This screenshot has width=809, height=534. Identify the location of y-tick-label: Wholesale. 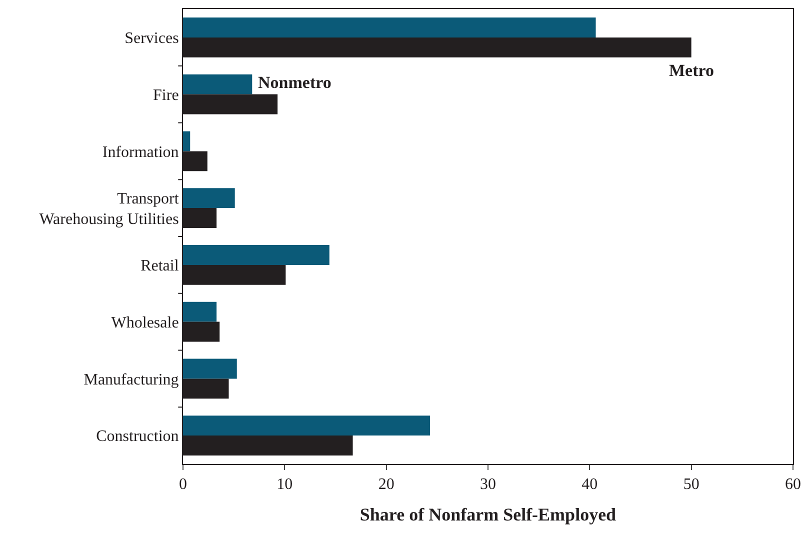
(145, 323).